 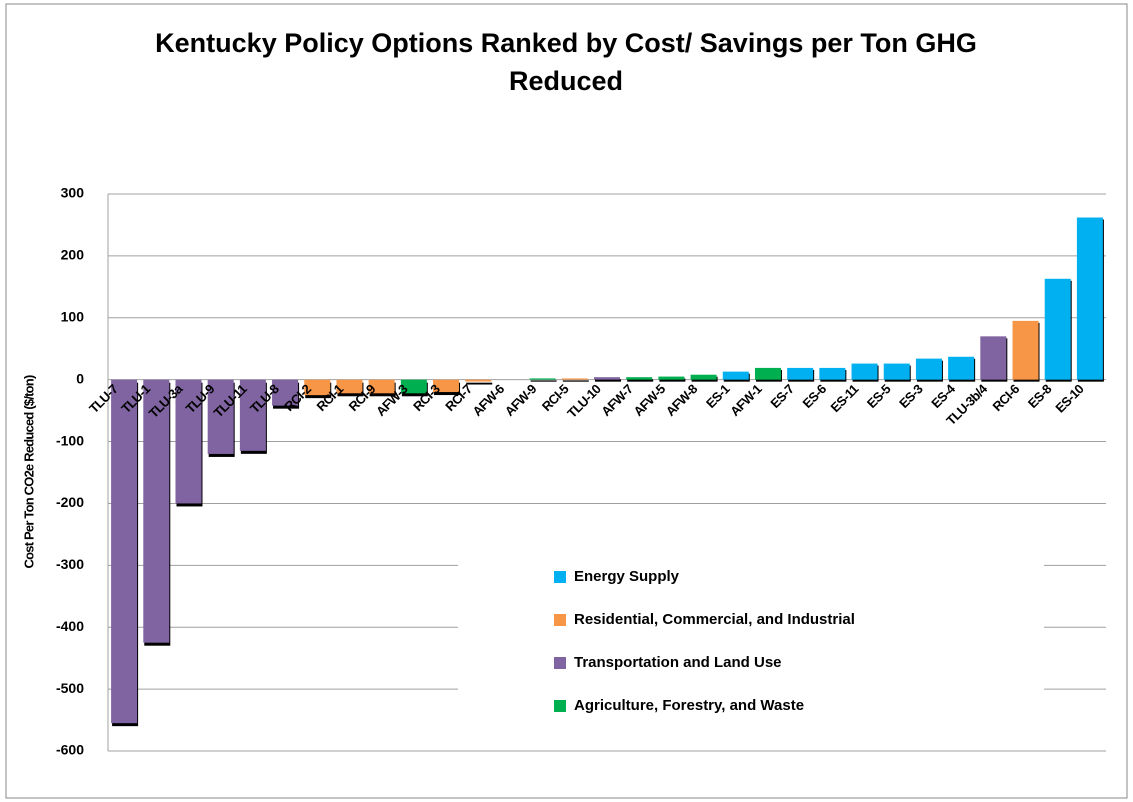 What do you see at coordinates (70, 688) in the screenshot?
I see `y-tick-label: -500` at bounding box center [70, 688].